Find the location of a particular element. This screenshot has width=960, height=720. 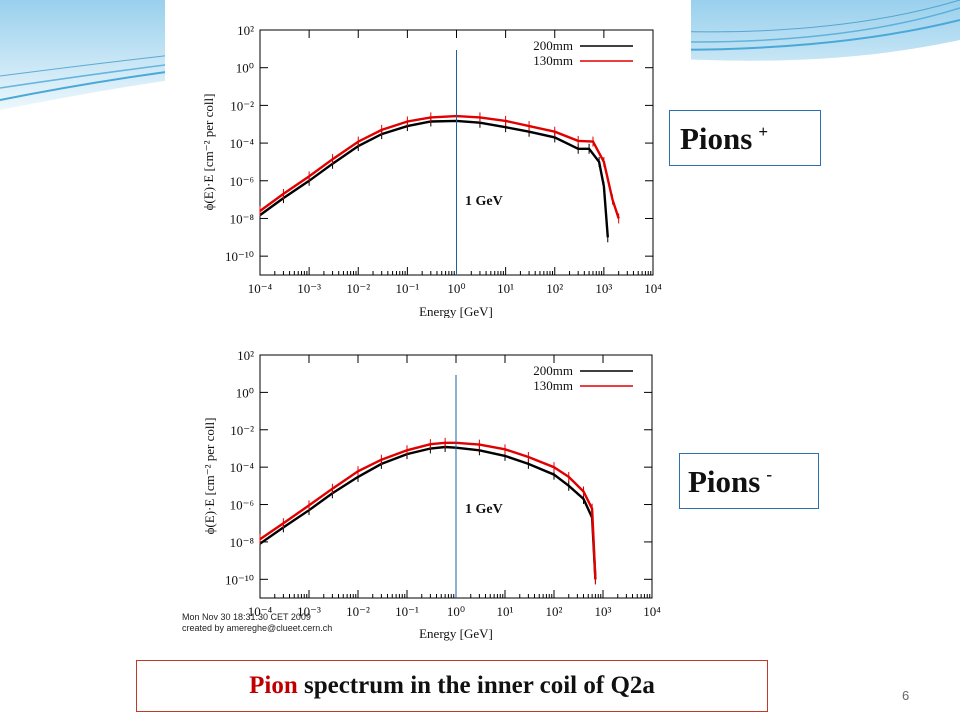

pions-minus-label: Pions - is located at coordinates (749, 481).